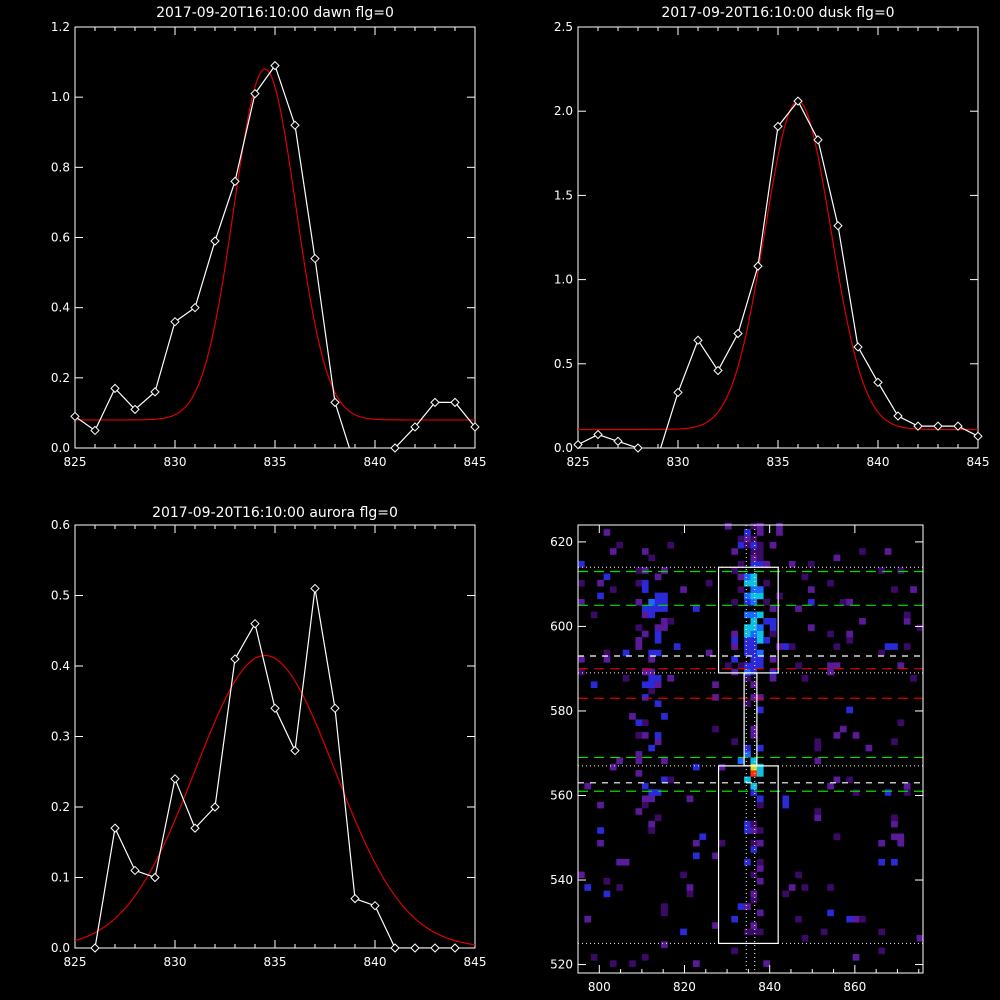  I want to click on y-tick-label: 2.0, so click(563, 111).